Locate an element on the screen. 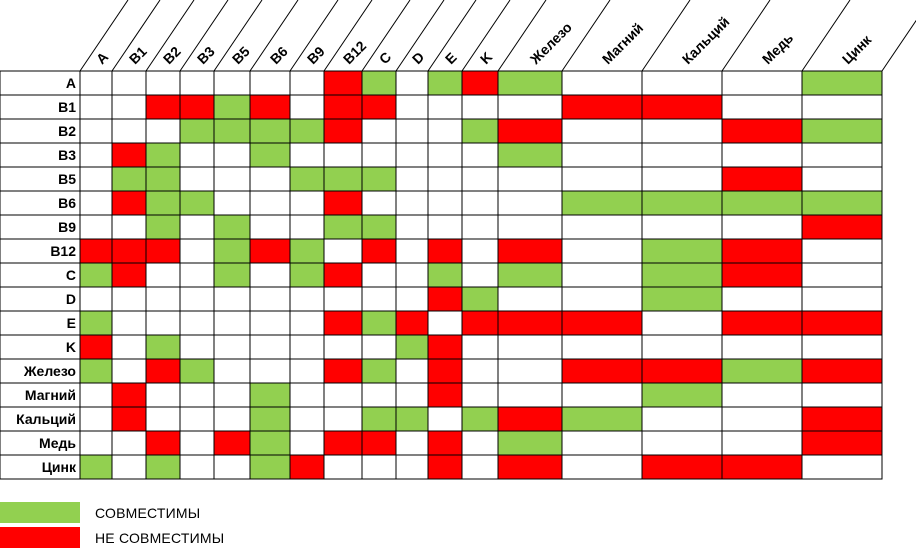 The height and width of the screenshot is (551, 916). row-header: B3 is located at coordinates (67, 155).